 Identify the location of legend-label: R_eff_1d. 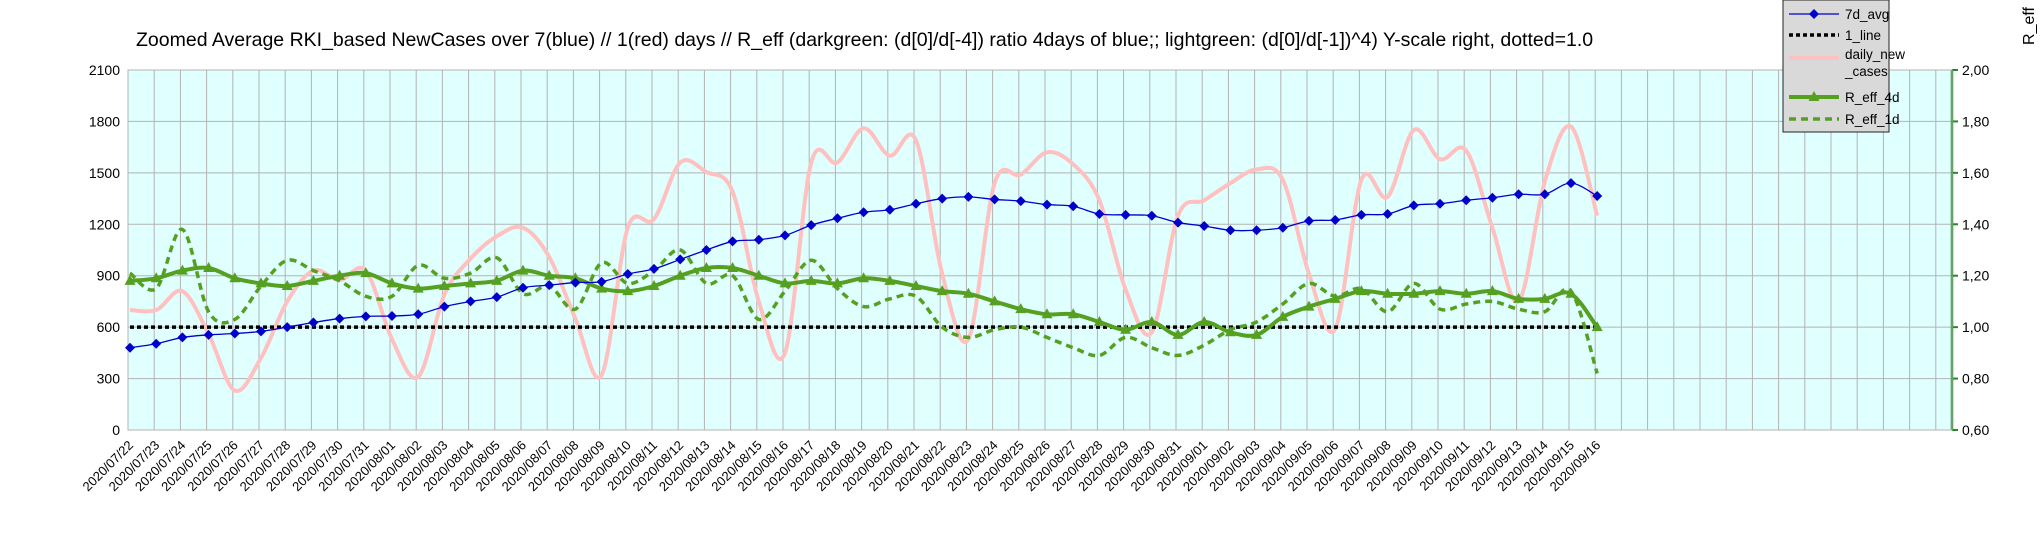
(1872, 119).